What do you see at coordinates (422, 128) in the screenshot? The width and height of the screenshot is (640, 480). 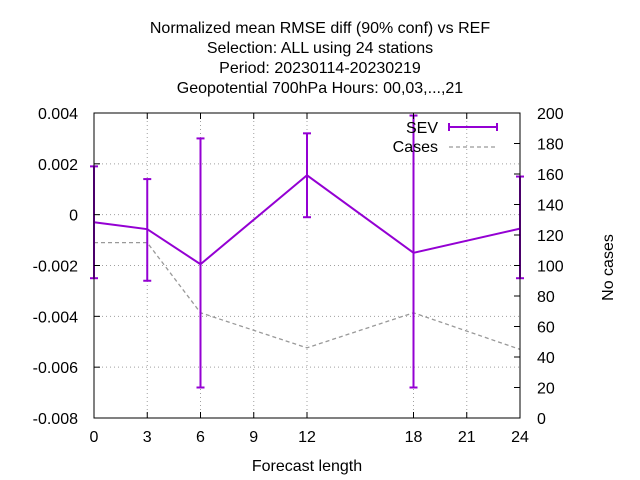 I see `legend-label-sev: SEV` at bounding box center [422, 128].